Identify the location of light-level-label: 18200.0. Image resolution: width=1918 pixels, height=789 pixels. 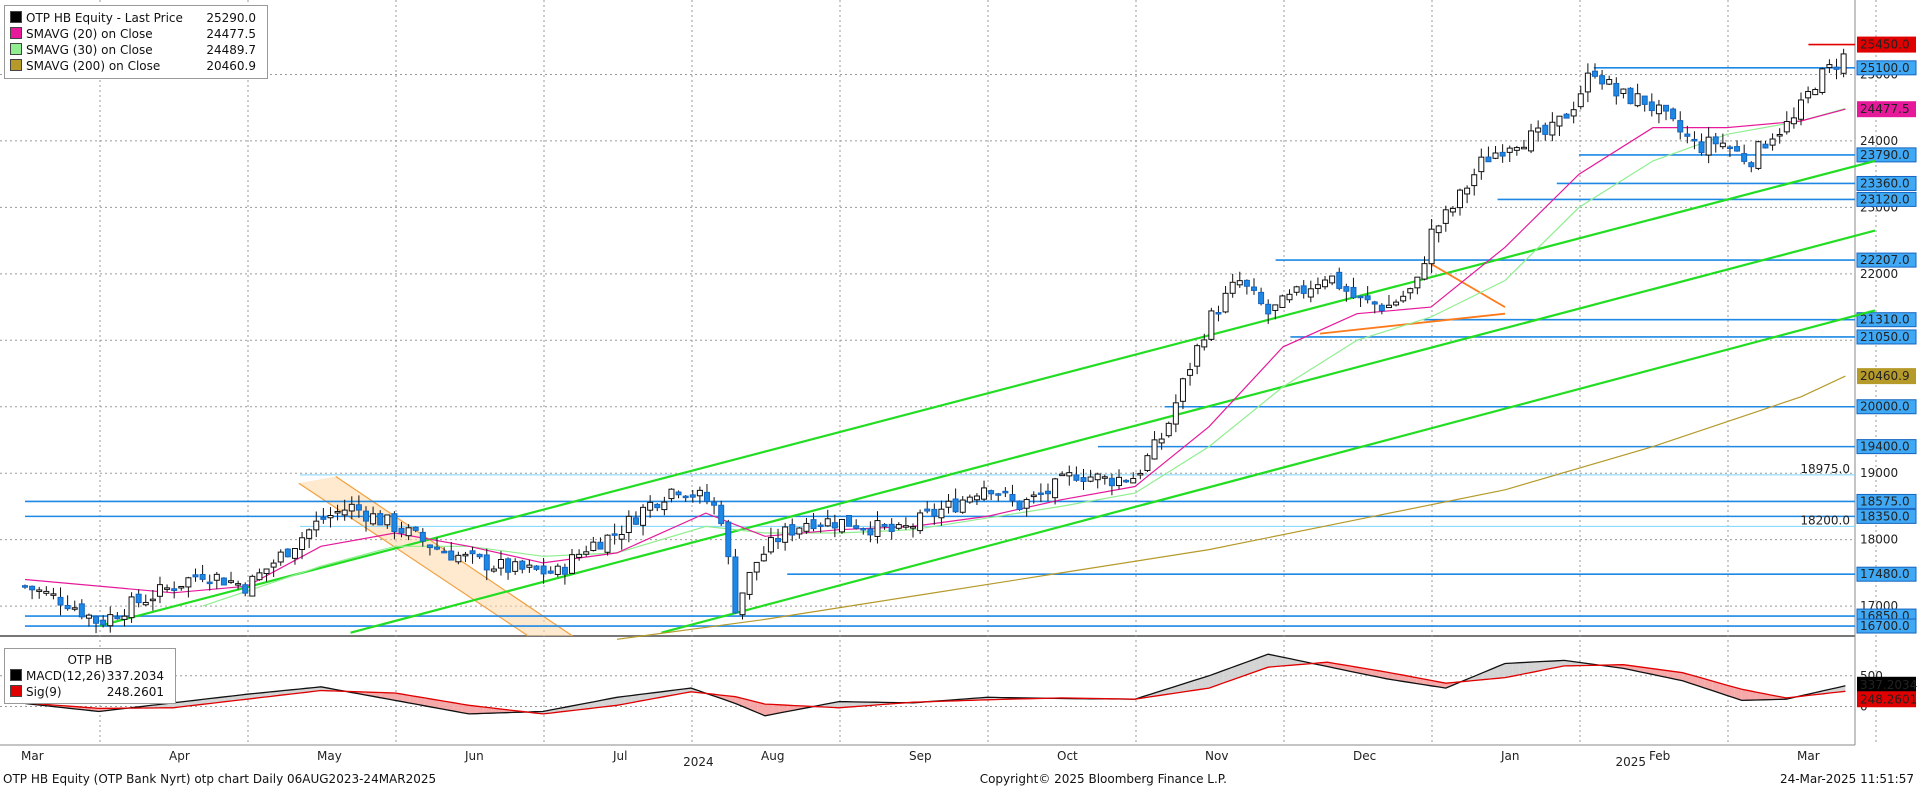
(1825, 520).